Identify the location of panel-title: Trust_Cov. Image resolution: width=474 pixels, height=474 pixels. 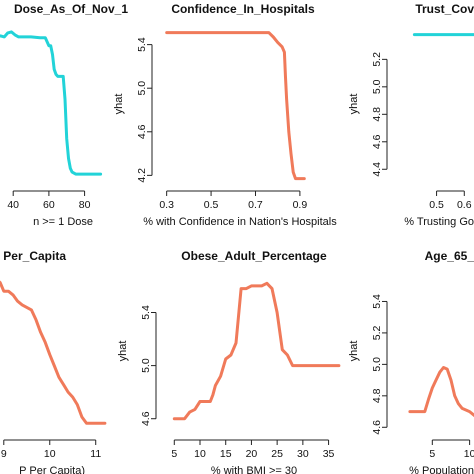
(444, 9).